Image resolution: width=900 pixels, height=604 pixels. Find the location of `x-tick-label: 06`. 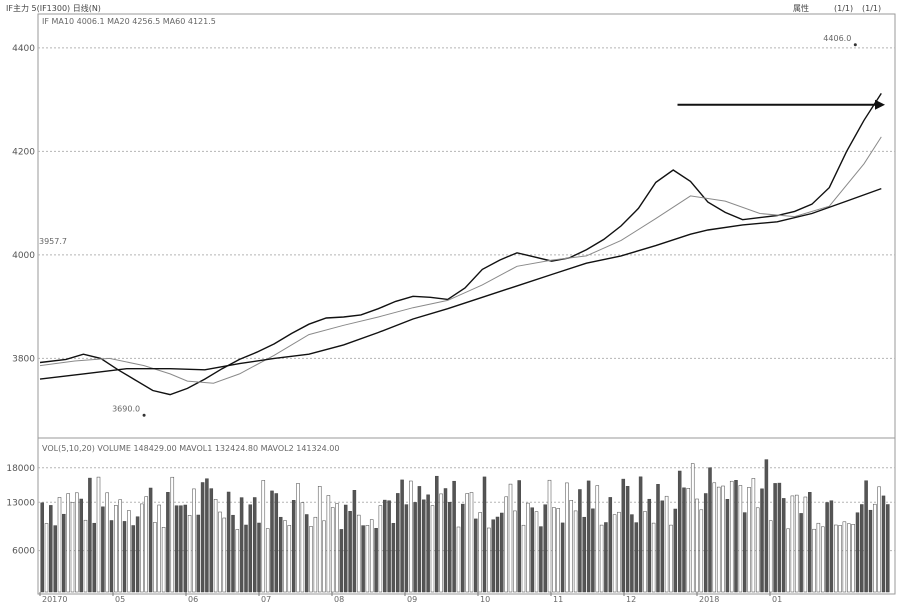

x-tick-label: 06 is located at coordinates (193, 599).